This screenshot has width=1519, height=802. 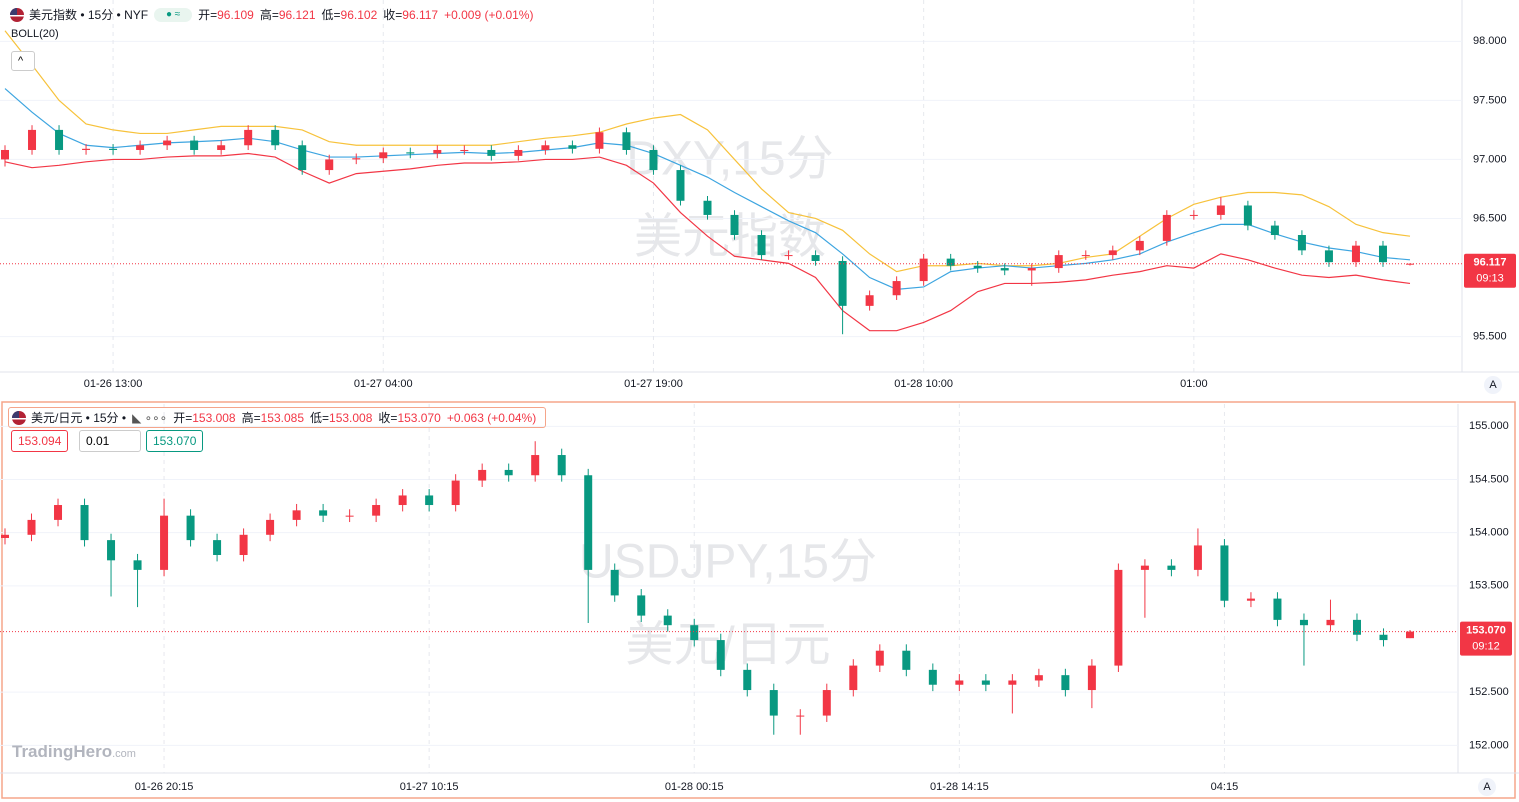 I want to click on x-tick-label: 01-27 19:00, so click(x=653, y=384).